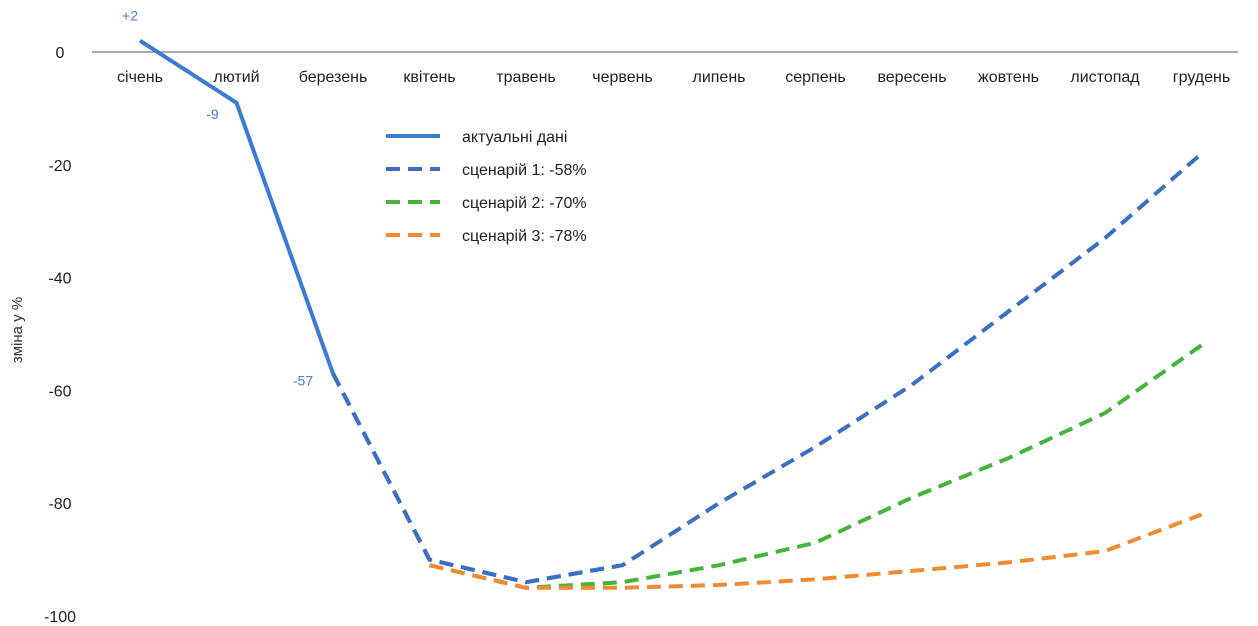  Describe the element at coordinates (524, 170) in the screenshot. I see `legend-label: сценарій 1: -58%` at that location.